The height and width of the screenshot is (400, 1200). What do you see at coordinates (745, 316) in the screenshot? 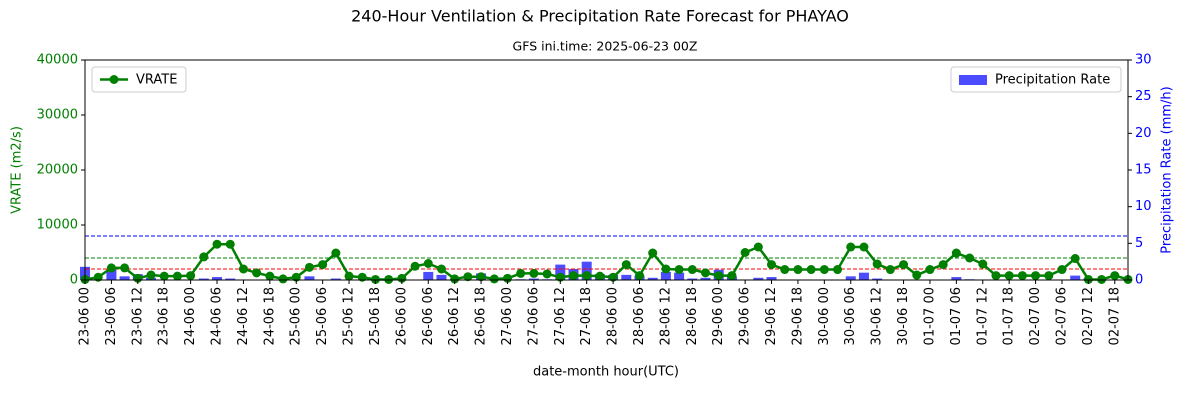
I see `x-tick-label: 29-06 06` at bounding box center [745, 316].